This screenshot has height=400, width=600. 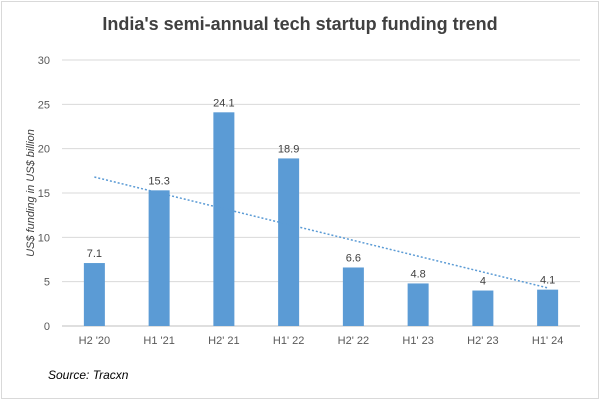 What do you see at coordinates (547, 341) in the screenshot?
I see `x-tick-label: H1' 24` at bounding box center [547, 341].